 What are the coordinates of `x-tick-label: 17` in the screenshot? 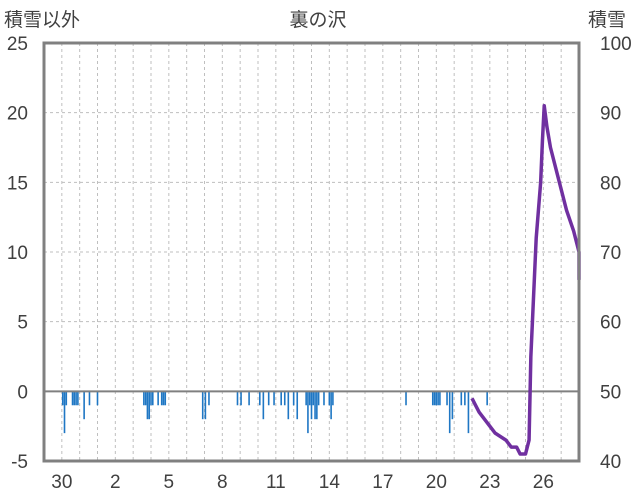 It's located at (382, 482).